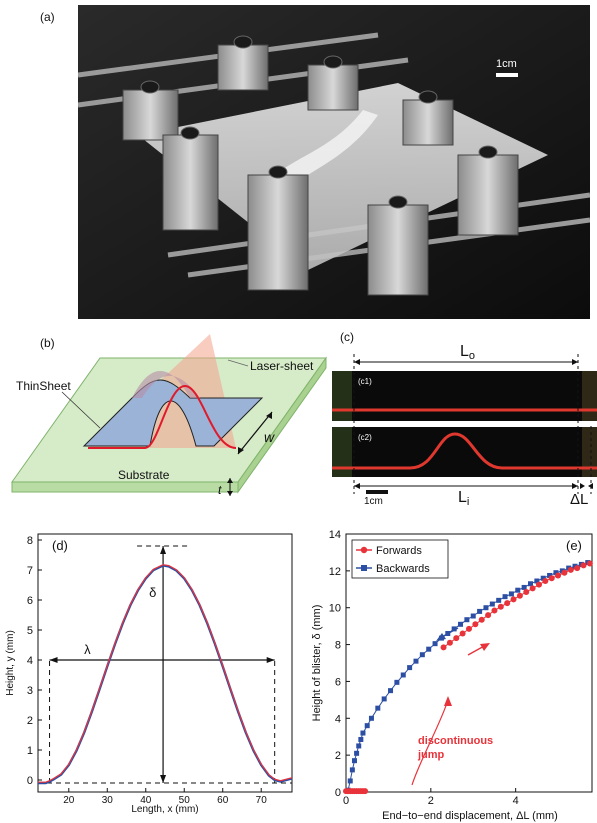 The image size is (597, 823). Describe the element at coordinates (152, 592) in the screenshot. I see `delta-label: δ` at that location.